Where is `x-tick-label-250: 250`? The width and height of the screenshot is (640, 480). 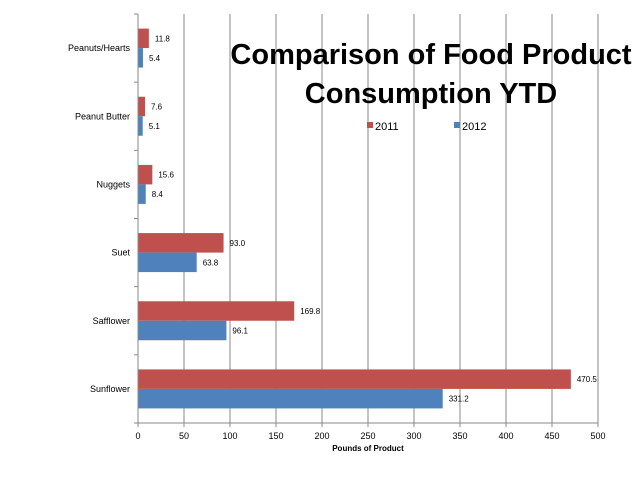
x-tick-label-250: 250 is located at coordinates (367, 436).